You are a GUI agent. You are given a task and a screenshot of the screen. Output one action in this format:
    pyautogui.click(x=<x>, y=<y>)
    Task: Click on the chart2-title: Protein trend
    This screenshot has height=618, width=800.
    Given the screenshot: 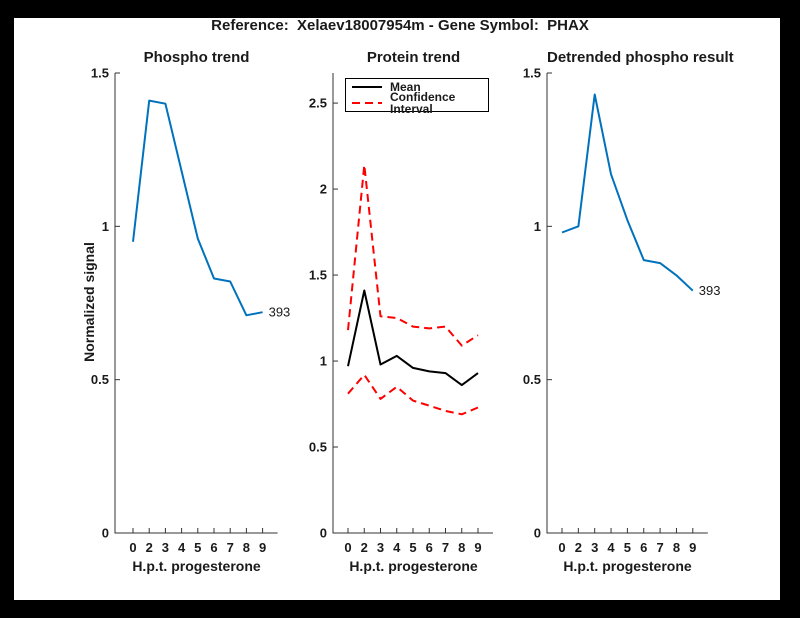 What is the action you would take?
    pyautogui.click(x=413, y=57)
    